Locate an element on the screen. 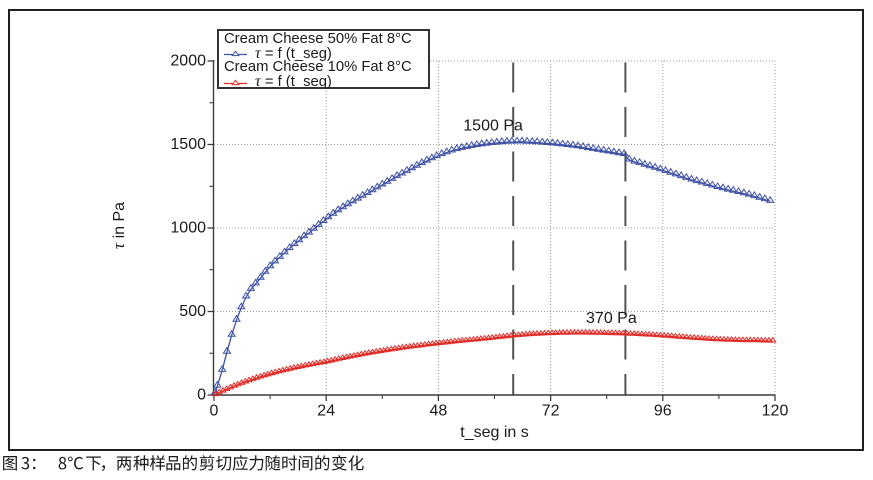 The height and width of the screenshot is (480, 873). annotation-1: 370 Pa is located at coordinates (611, 318).